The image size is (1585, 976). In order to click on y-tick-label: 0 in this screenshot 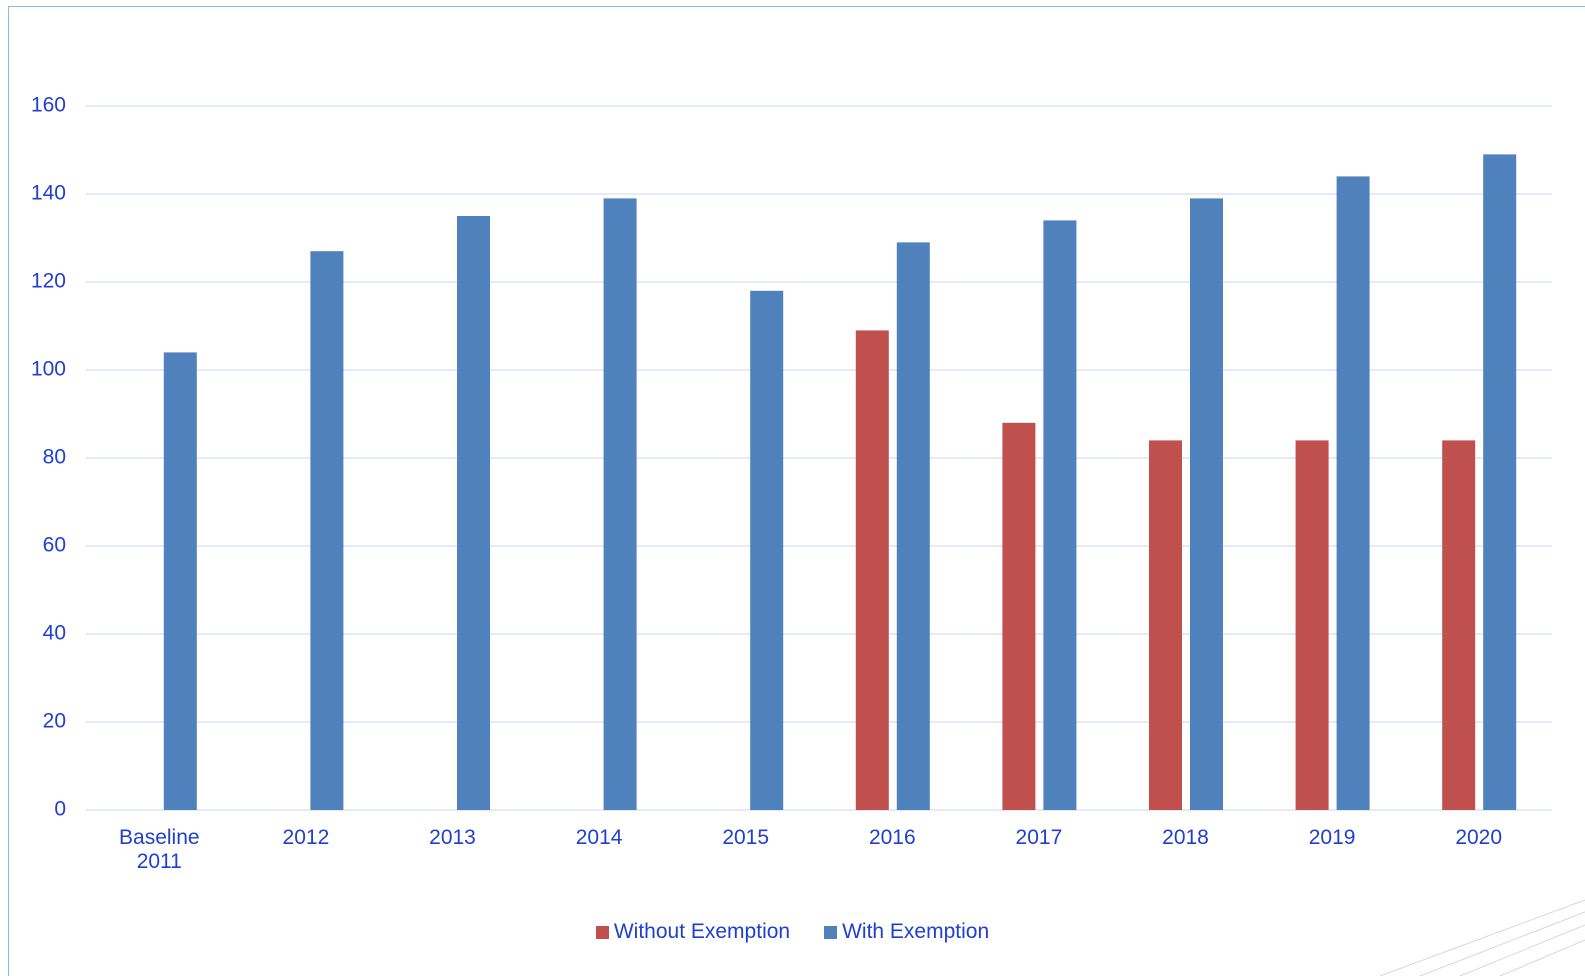, I will do `click(60, 809)`.